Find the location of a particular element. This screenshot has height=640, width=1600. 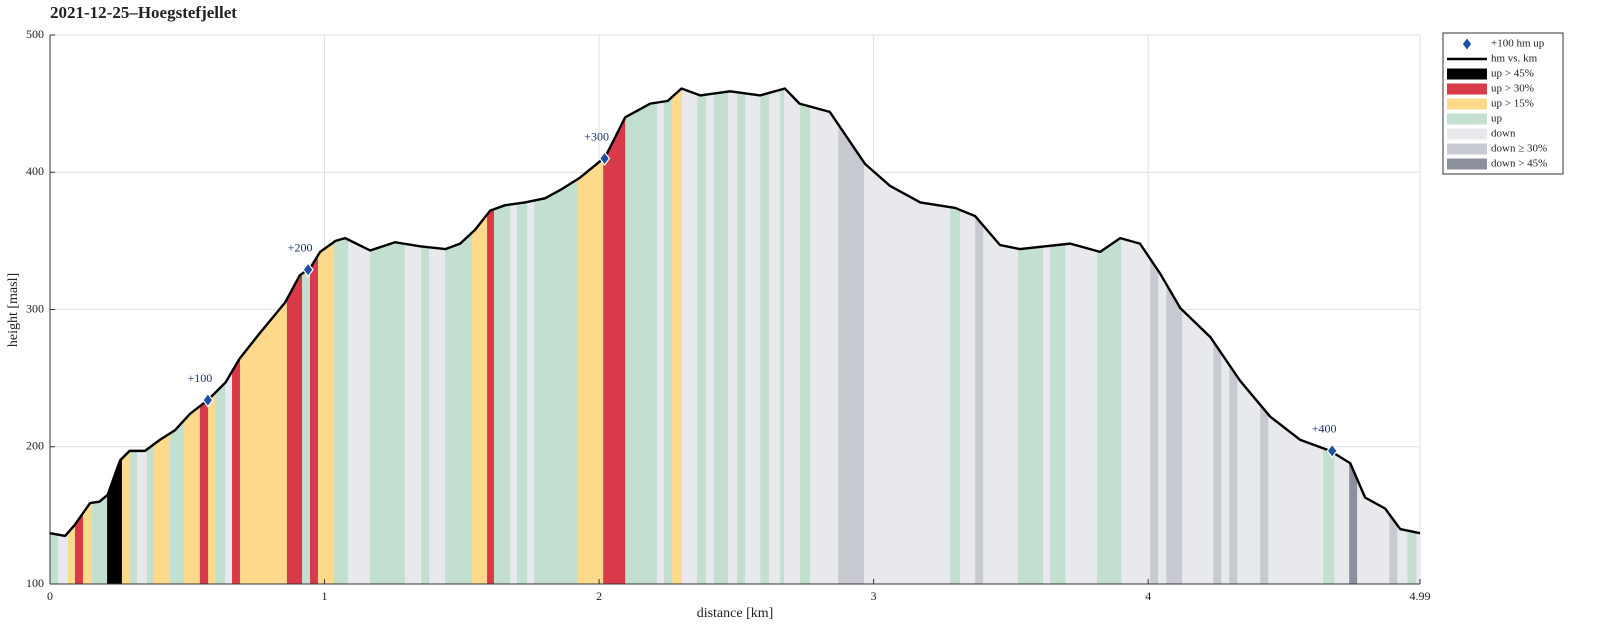

milestone-label: +100 is located at coordinates (199, 378).